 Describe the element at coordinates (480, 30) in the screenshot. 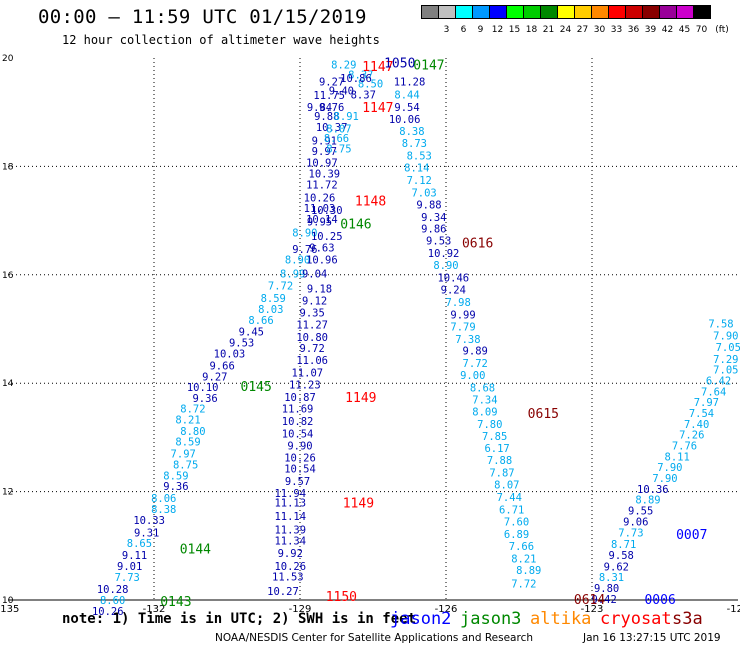

I see `legend-label: 9` at that location.